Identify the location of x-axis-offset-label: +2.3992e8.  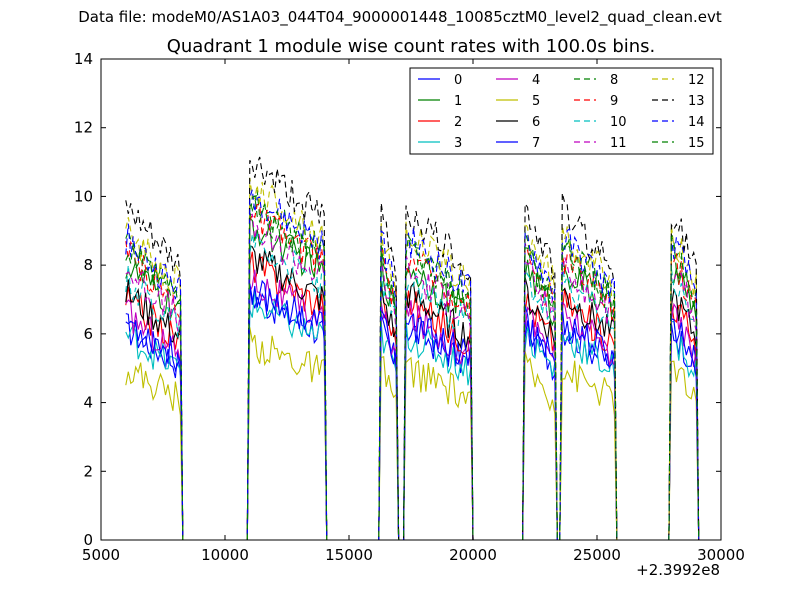
(678, 570).